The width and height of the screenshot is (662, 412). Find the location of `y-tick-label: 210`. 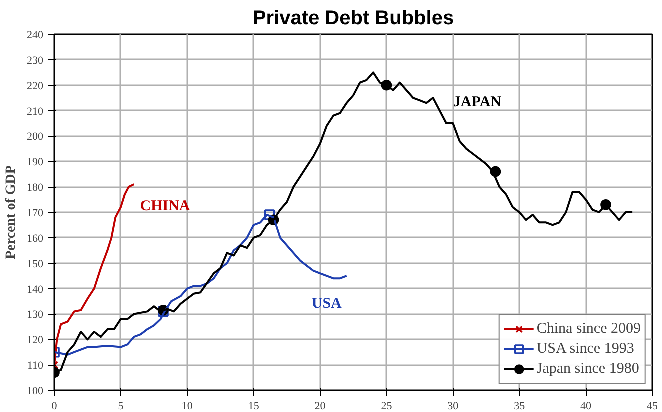

y-tick-label: 210 is located at coordinates (35, 112).